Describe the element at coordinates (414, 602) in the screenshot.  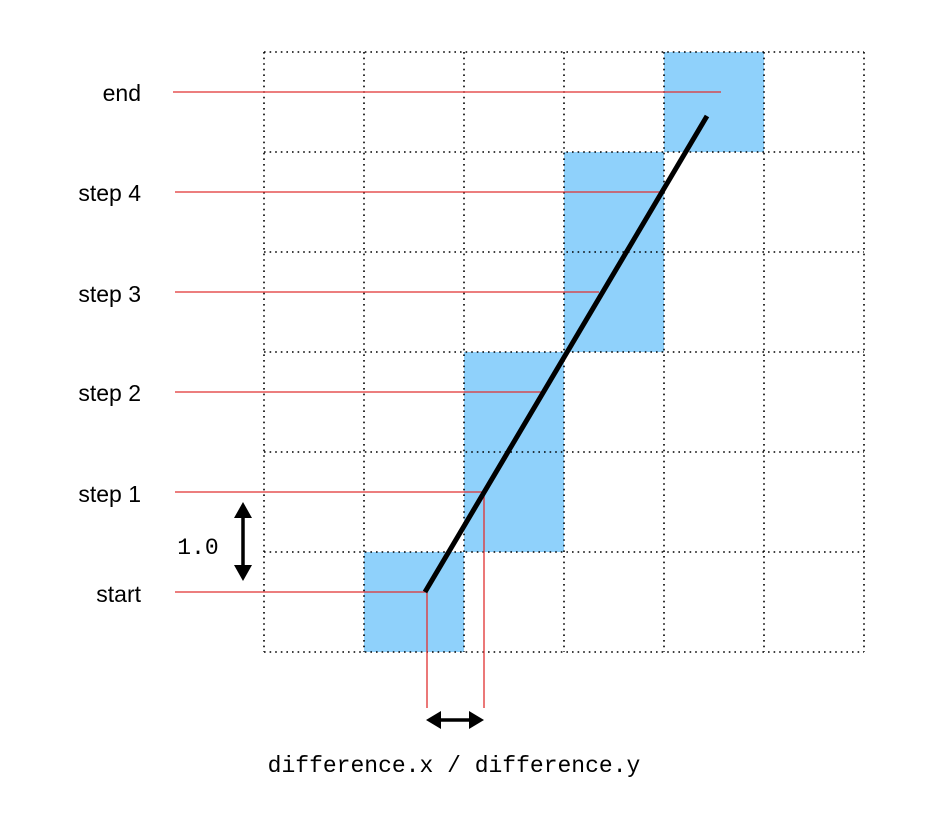
I see `highlighted-cell-start` at that location.